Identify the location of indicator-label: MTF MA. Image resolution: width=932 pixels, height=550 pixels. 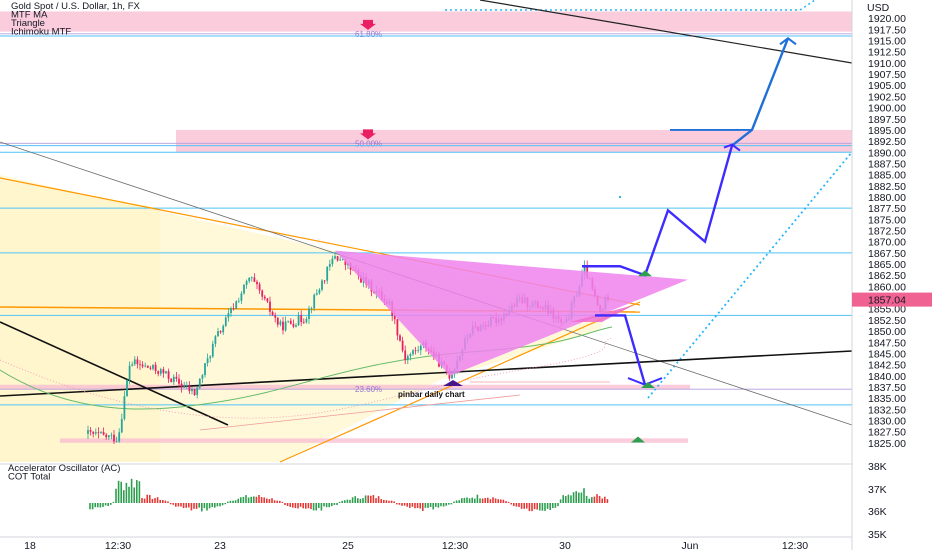
(29, 15).